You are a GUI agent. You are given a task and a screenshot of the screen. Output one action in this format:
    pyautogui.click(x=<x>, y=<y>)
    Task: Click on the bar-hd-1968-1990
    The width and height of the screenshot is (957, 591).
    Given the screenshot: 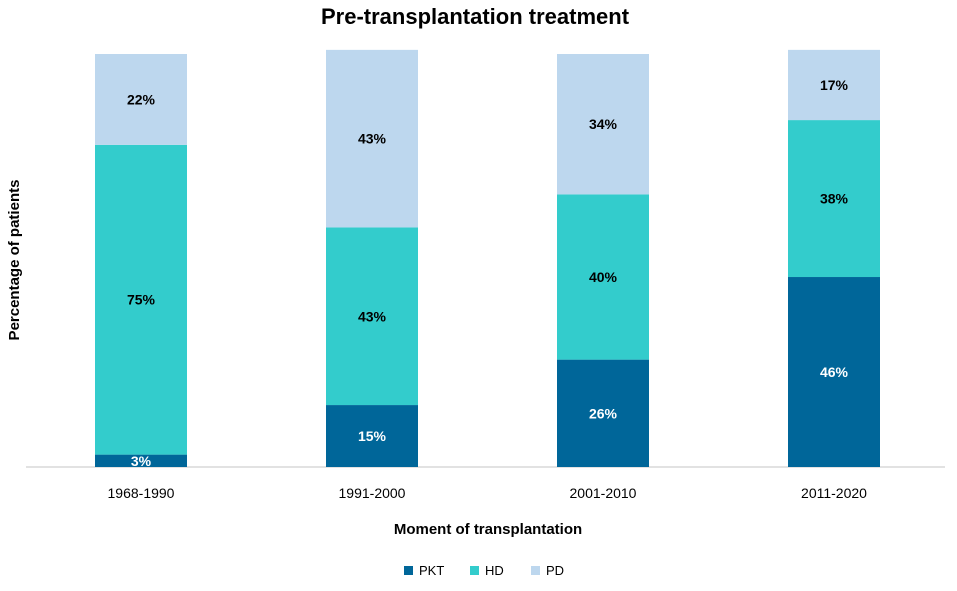 What is the action you would take?
    pyautogui.click(x=141, y=299)
    